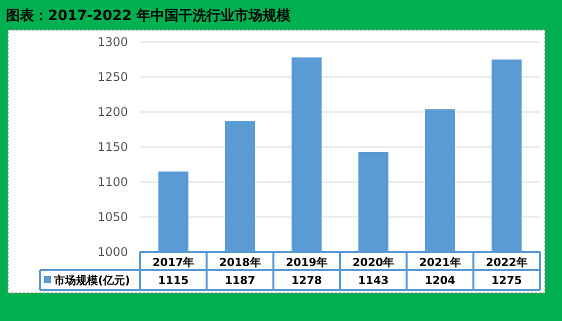  I want to click on y-tick-label: 1050, so click(112, 217).